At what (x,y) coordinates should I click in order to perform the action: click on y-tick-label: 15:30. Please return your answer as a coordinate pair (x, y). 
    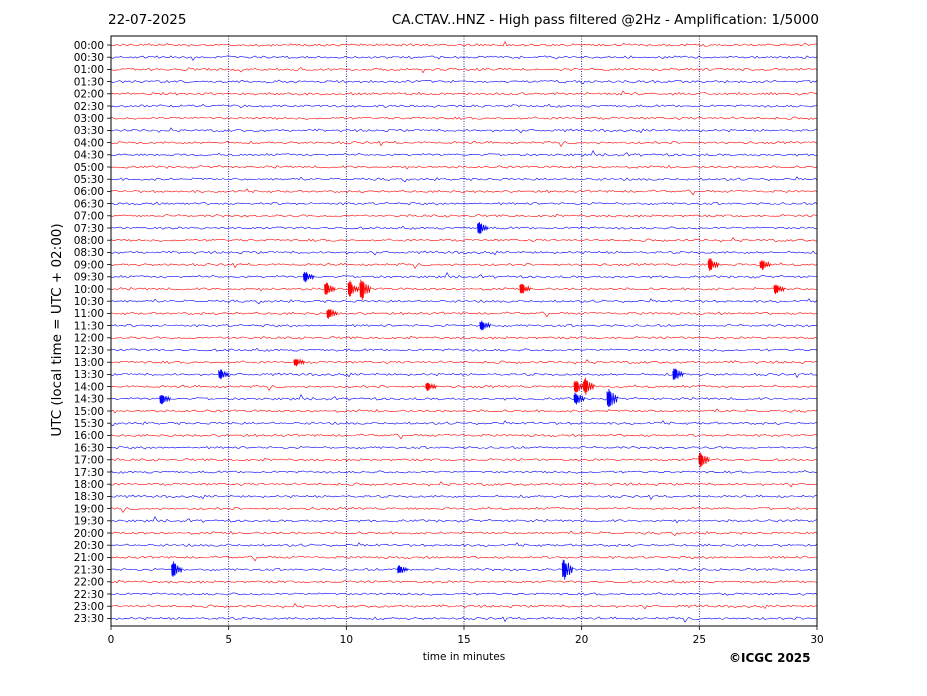
    Looking at the image, I should click on (89, 424).